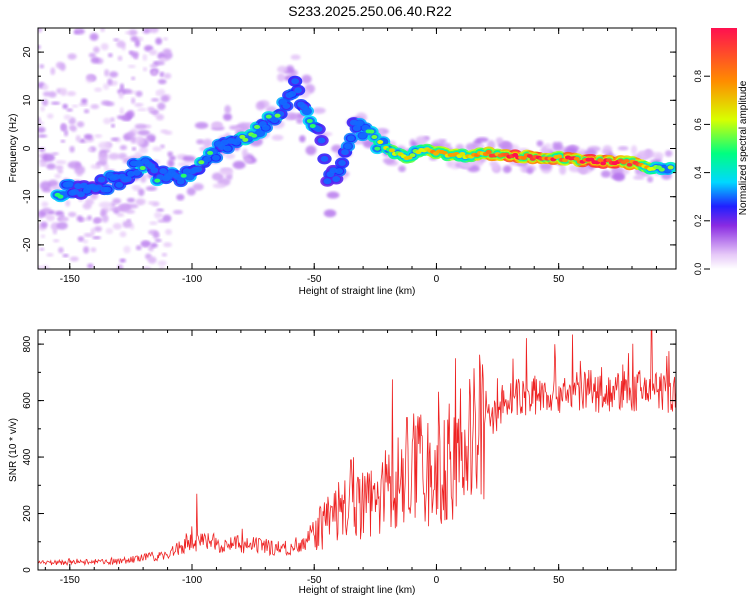  I want to click on spectrogram-y-label: Frequency (Hz), so click(13, 148).